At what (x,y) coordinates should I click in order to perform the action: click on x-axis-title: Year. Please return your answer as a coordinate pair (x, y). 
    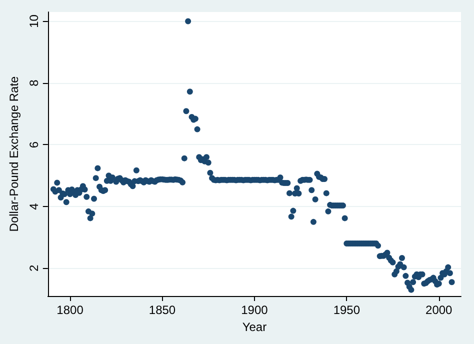
    Looking at the image, I should click on (254, 327).